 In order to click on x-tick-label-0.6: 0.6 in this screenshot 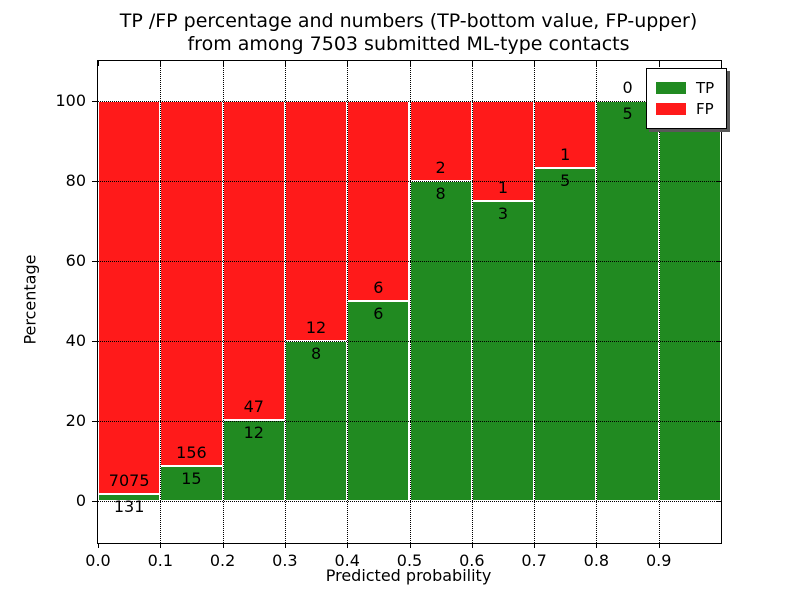, I will do `click(472, 560)`.